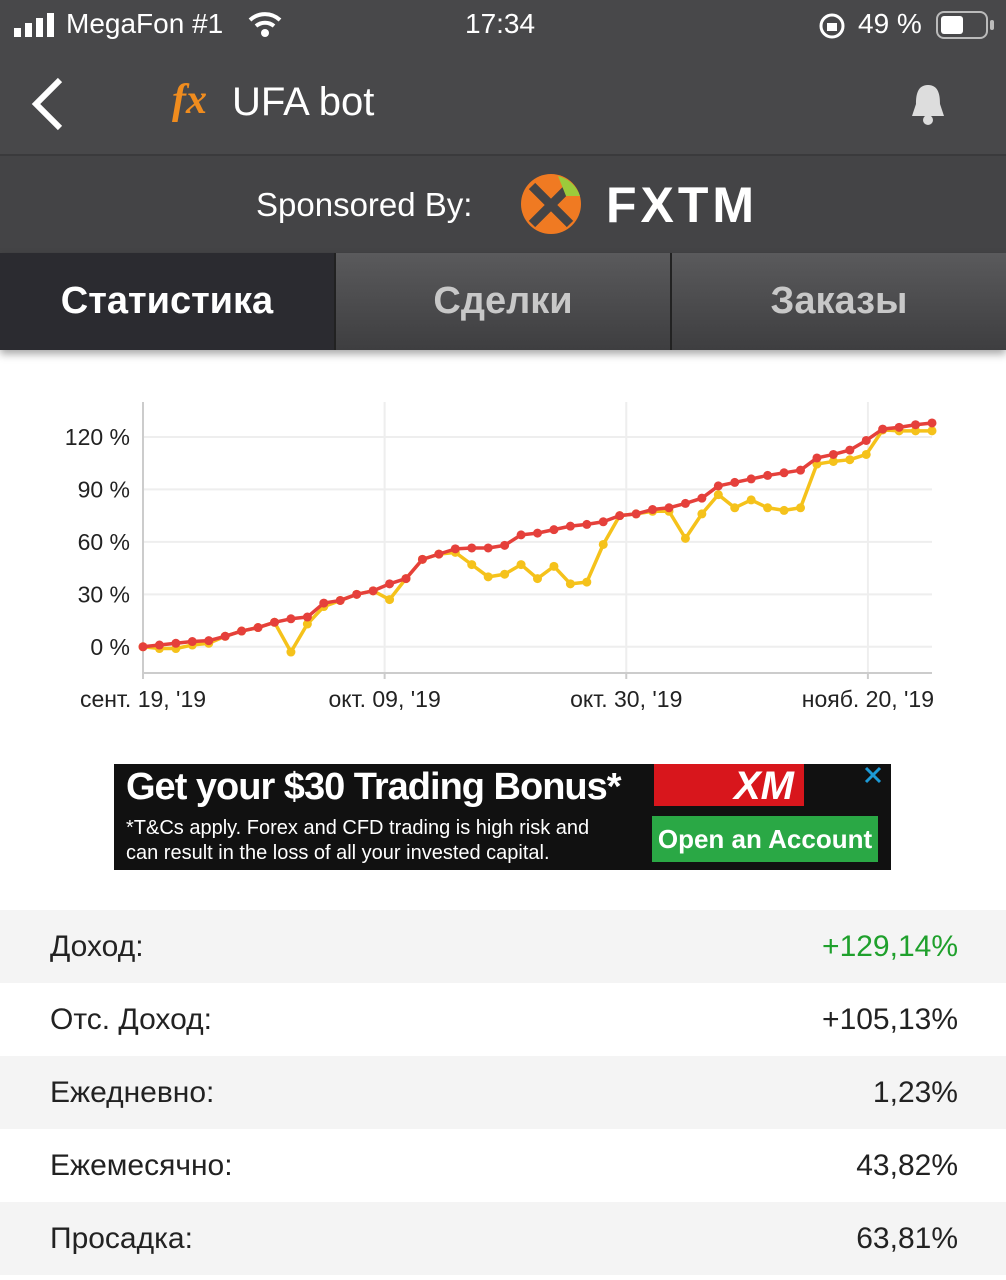 The width and height of the screenshot is (1006, 1280). What do you see at coordinates (890, 1019) in the screenshot?
I see `stat-value: +105,13%` at bounding box center [890, 1019].